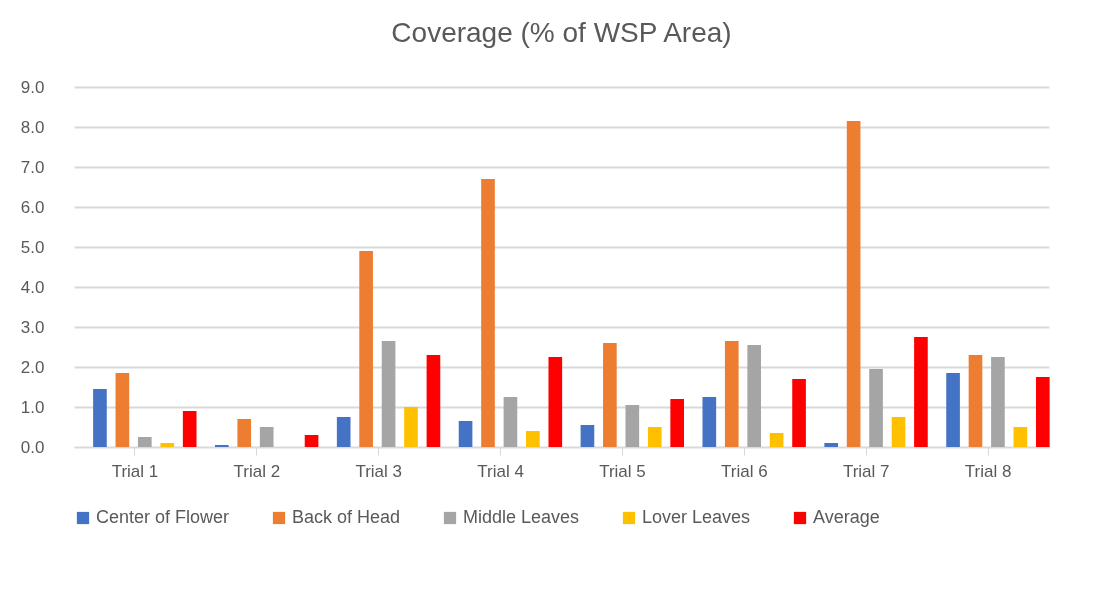 Image resolution: width=1113 pixels, height=590 pixels. Describe the element at coordinates (346, 517) in the screenshot. I see `legend-label: Back of Head` at that location.